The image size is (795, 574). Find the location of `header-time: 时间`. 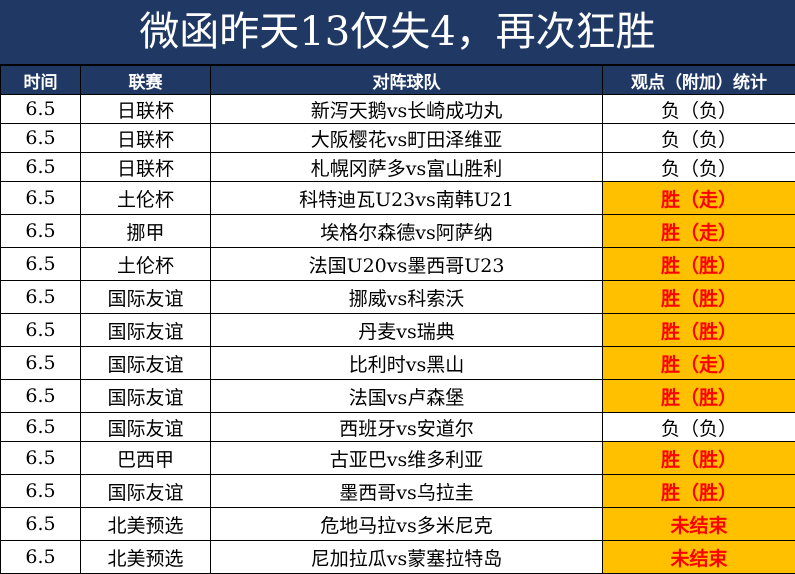

header-time: 时间 is located at coordinates (41, 80).